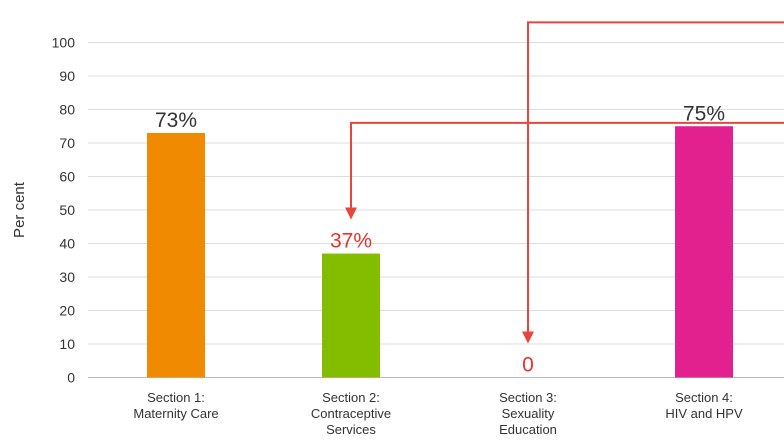 Image resolution: width=784 pixels, height=442 pixels. I want to click on y-axis-ticks: 0 10 20 30 40 50 60 70 80 90 100, so click(64, 210).